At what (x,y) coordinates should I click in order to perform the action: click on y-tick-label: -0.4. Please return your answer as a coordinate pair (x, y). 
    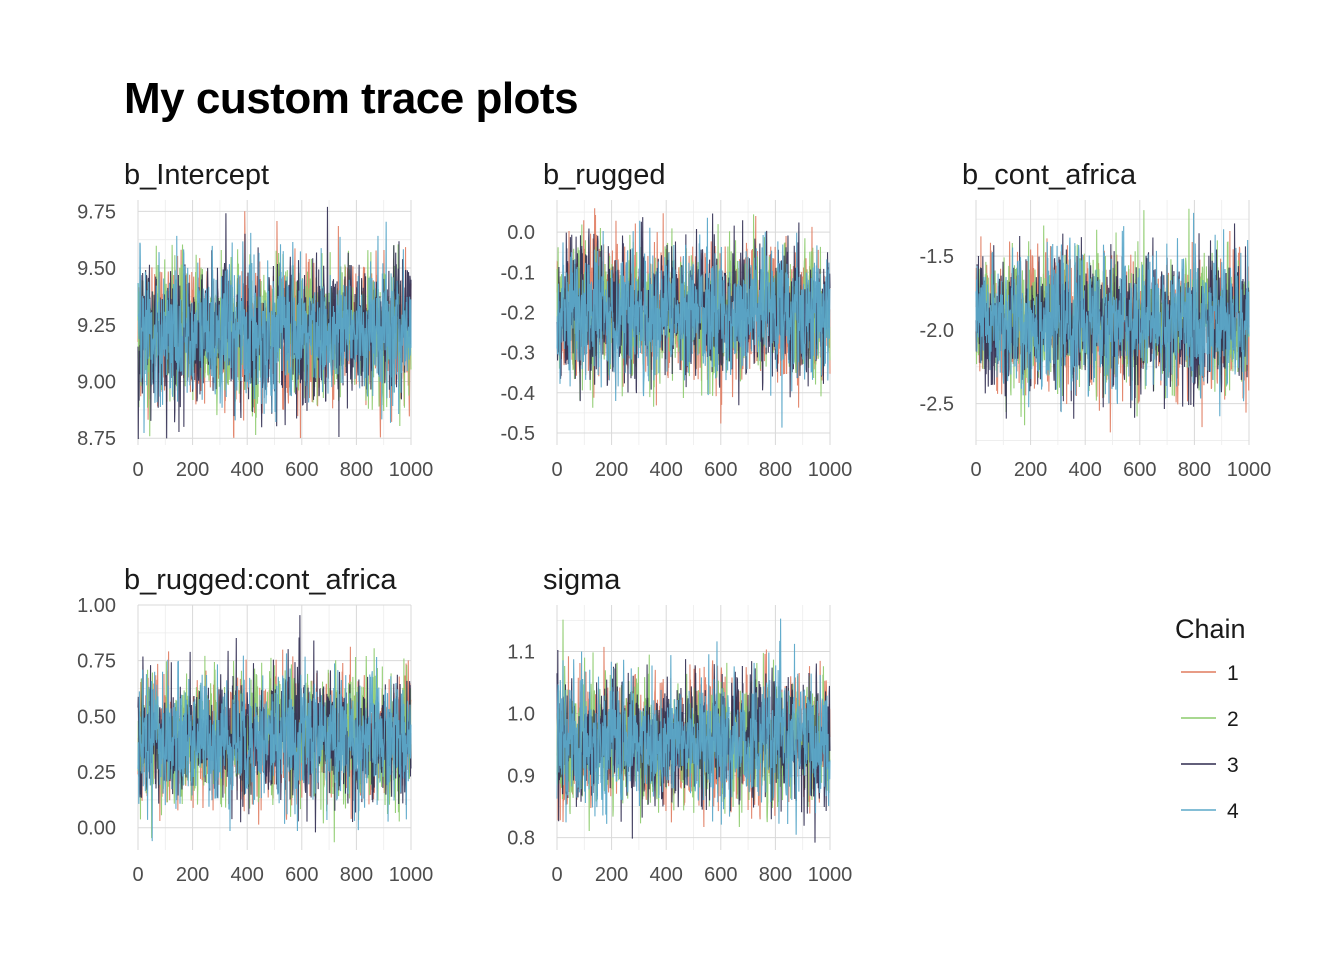
    Looking at the image, I should click on (518, 394).